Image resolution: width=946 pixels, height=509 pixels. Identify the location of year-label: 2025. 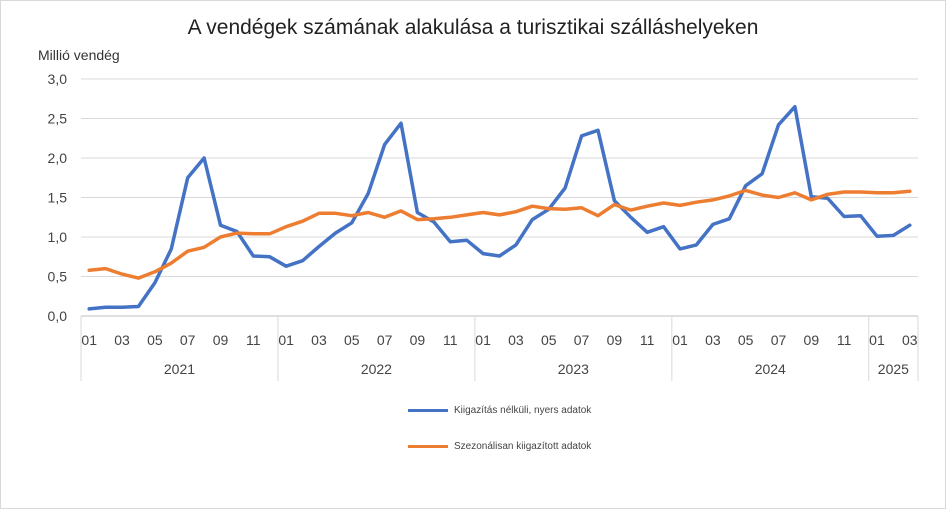
(893, 369).